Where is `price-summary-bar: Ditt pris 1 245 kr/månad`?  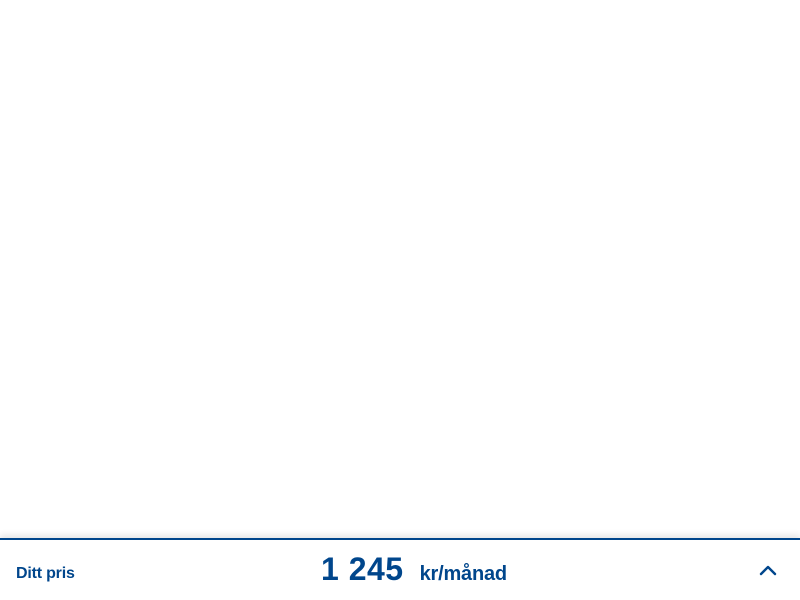
price-summary-bar: Ditt pris 1 245 kr/månad is located at coordinates (400, 569).